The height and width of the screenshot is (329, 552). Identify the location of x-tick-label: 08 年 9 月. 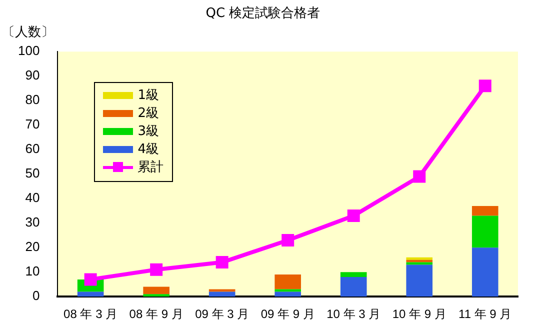
(156, 314).